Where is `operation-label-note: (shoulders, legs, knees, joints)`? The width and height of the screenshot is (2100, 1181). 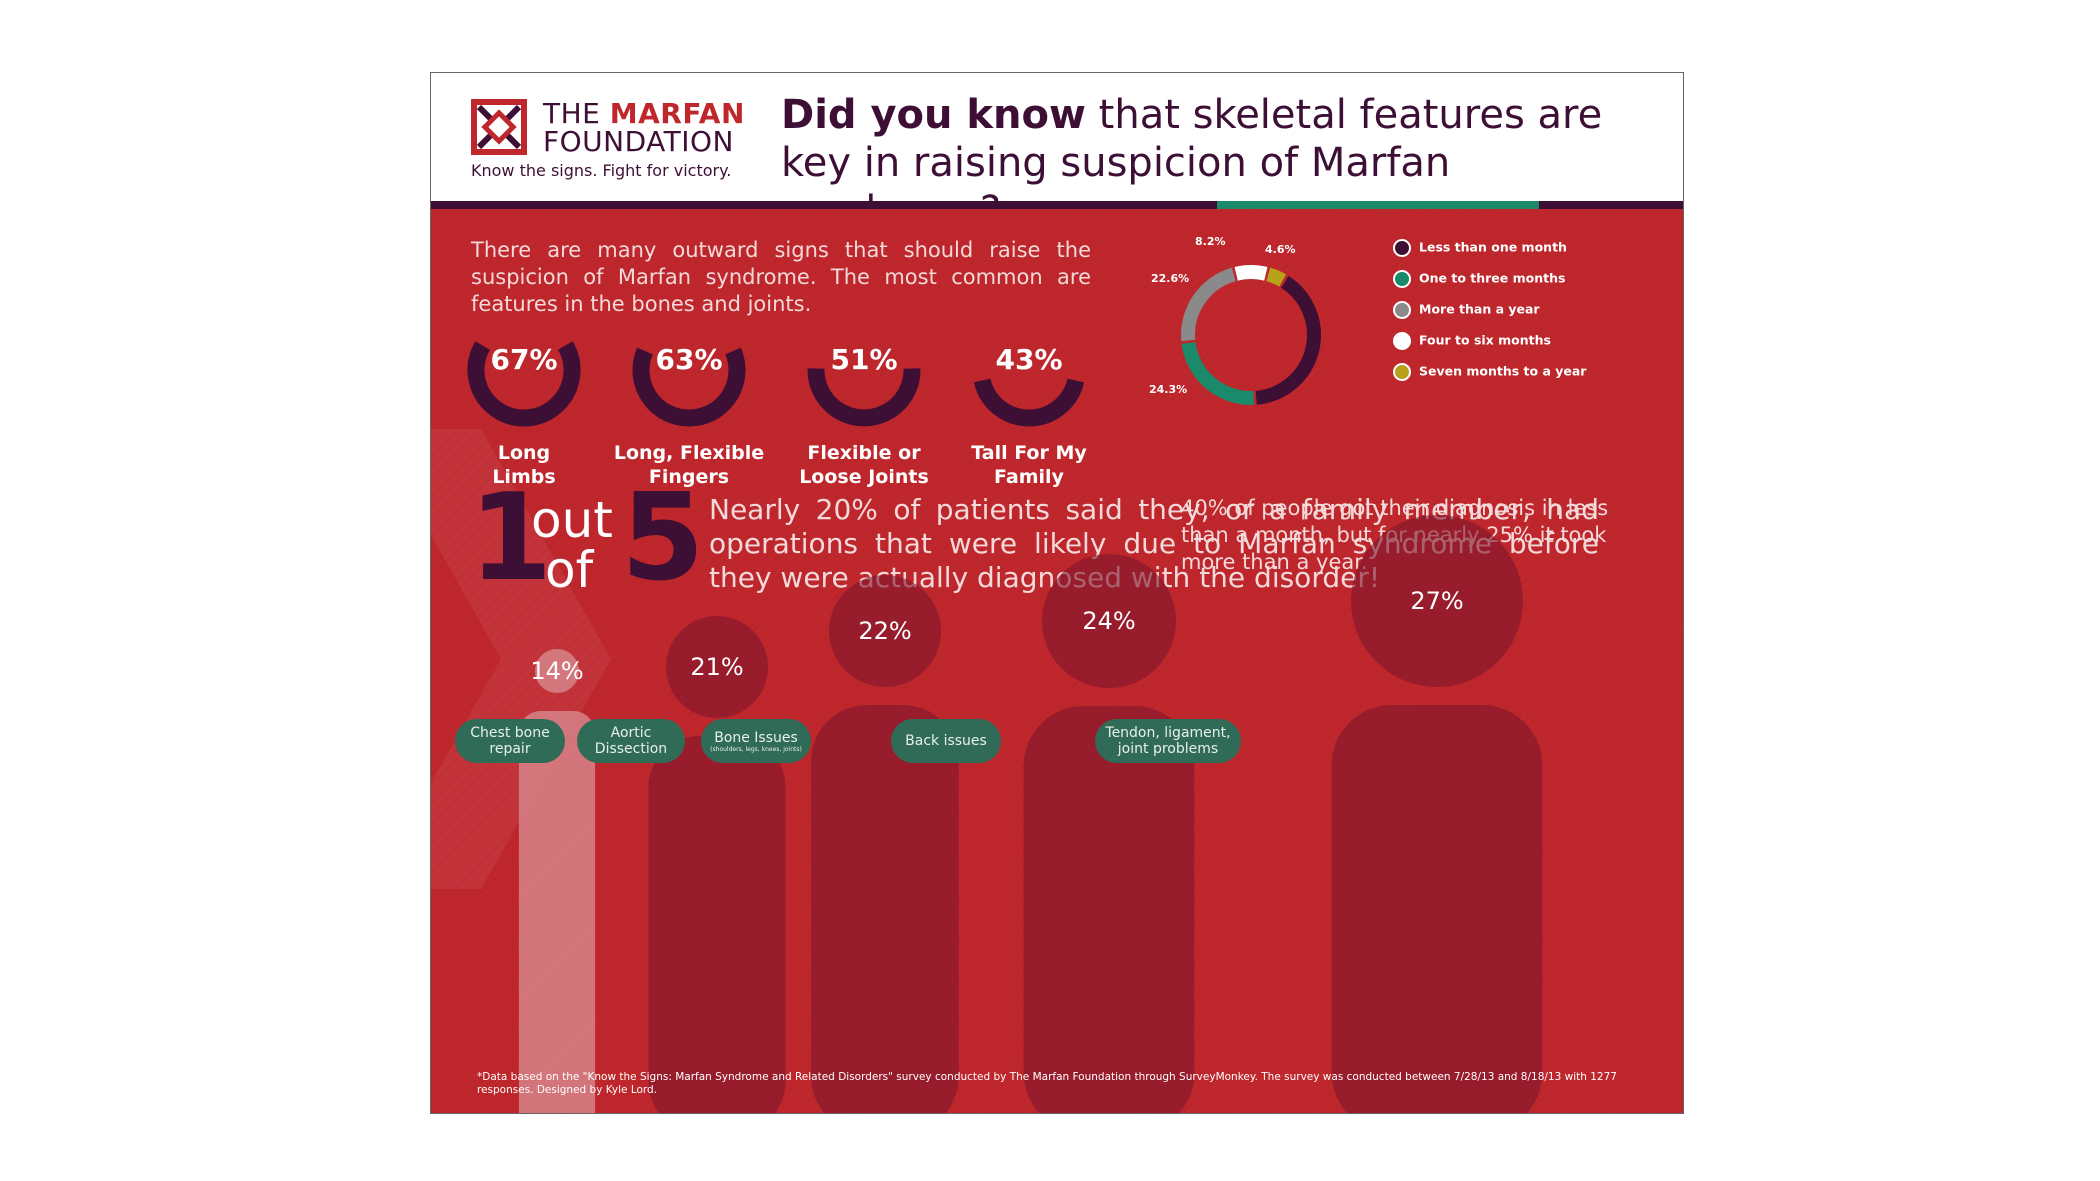 operation-label-note: (shoulders, legs, knees, joints) is located at coordinates (756, 749).